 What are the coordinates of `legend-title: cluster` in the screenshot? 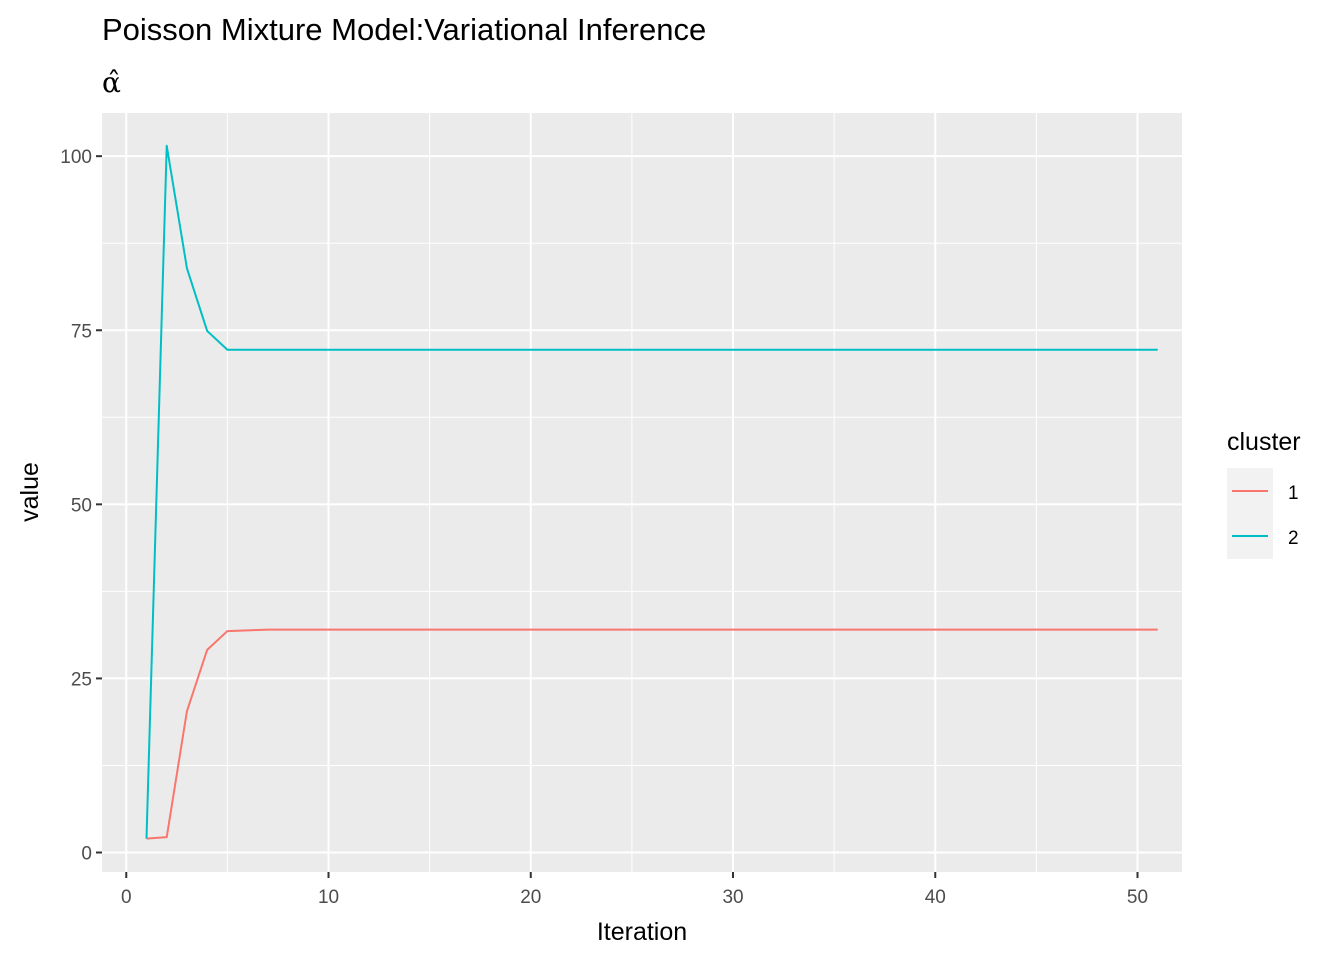 It's located at (1264, 442).